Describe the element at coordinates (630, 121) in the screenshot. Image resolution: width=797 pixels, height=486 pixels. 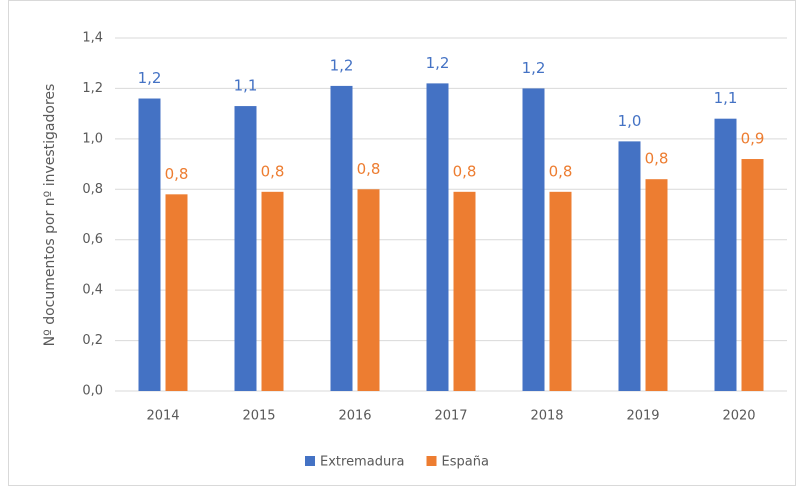
I see `value-label: 1,0` at that location.